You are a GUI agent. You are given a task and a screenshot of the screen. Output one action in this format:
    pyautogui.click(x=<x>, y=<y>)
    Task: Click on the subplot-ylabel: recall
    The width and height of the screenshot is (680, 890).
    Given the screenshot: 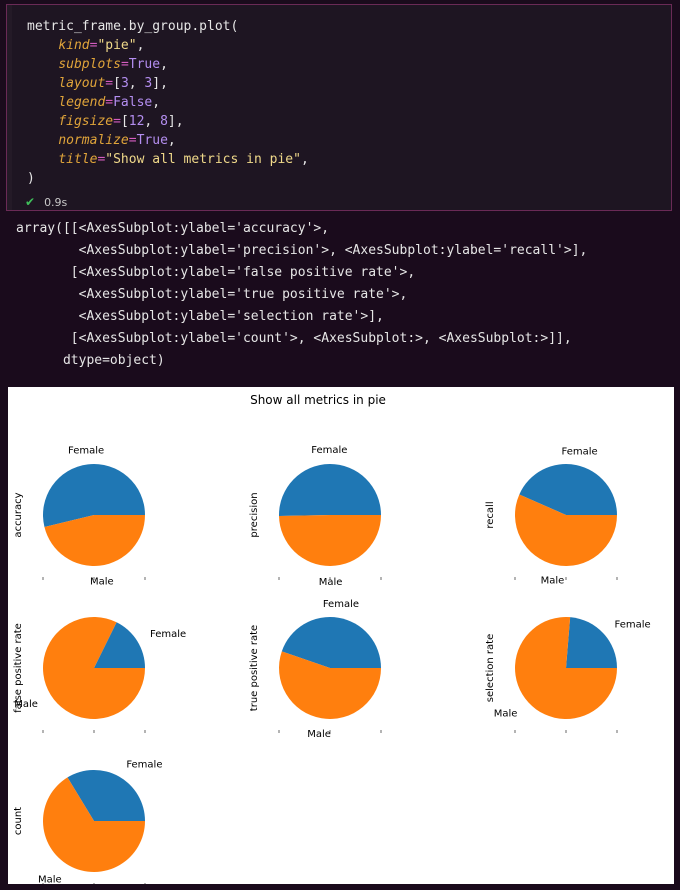 What is the action you would take?
    pyautogui.click(x=490, y=514)
    